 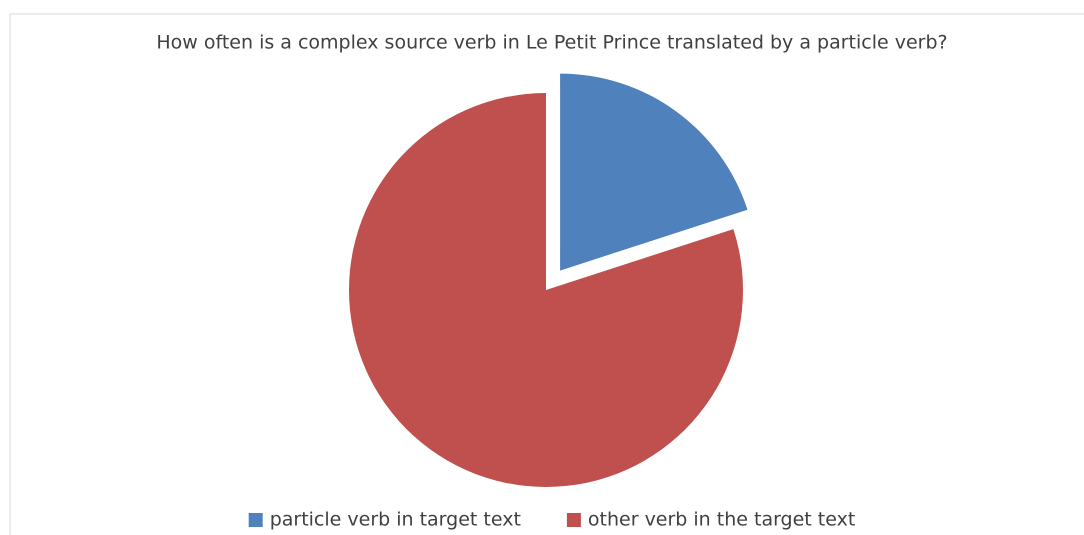 I want to click on legend-label: particle verb in target text, so click(x=395, y=520).